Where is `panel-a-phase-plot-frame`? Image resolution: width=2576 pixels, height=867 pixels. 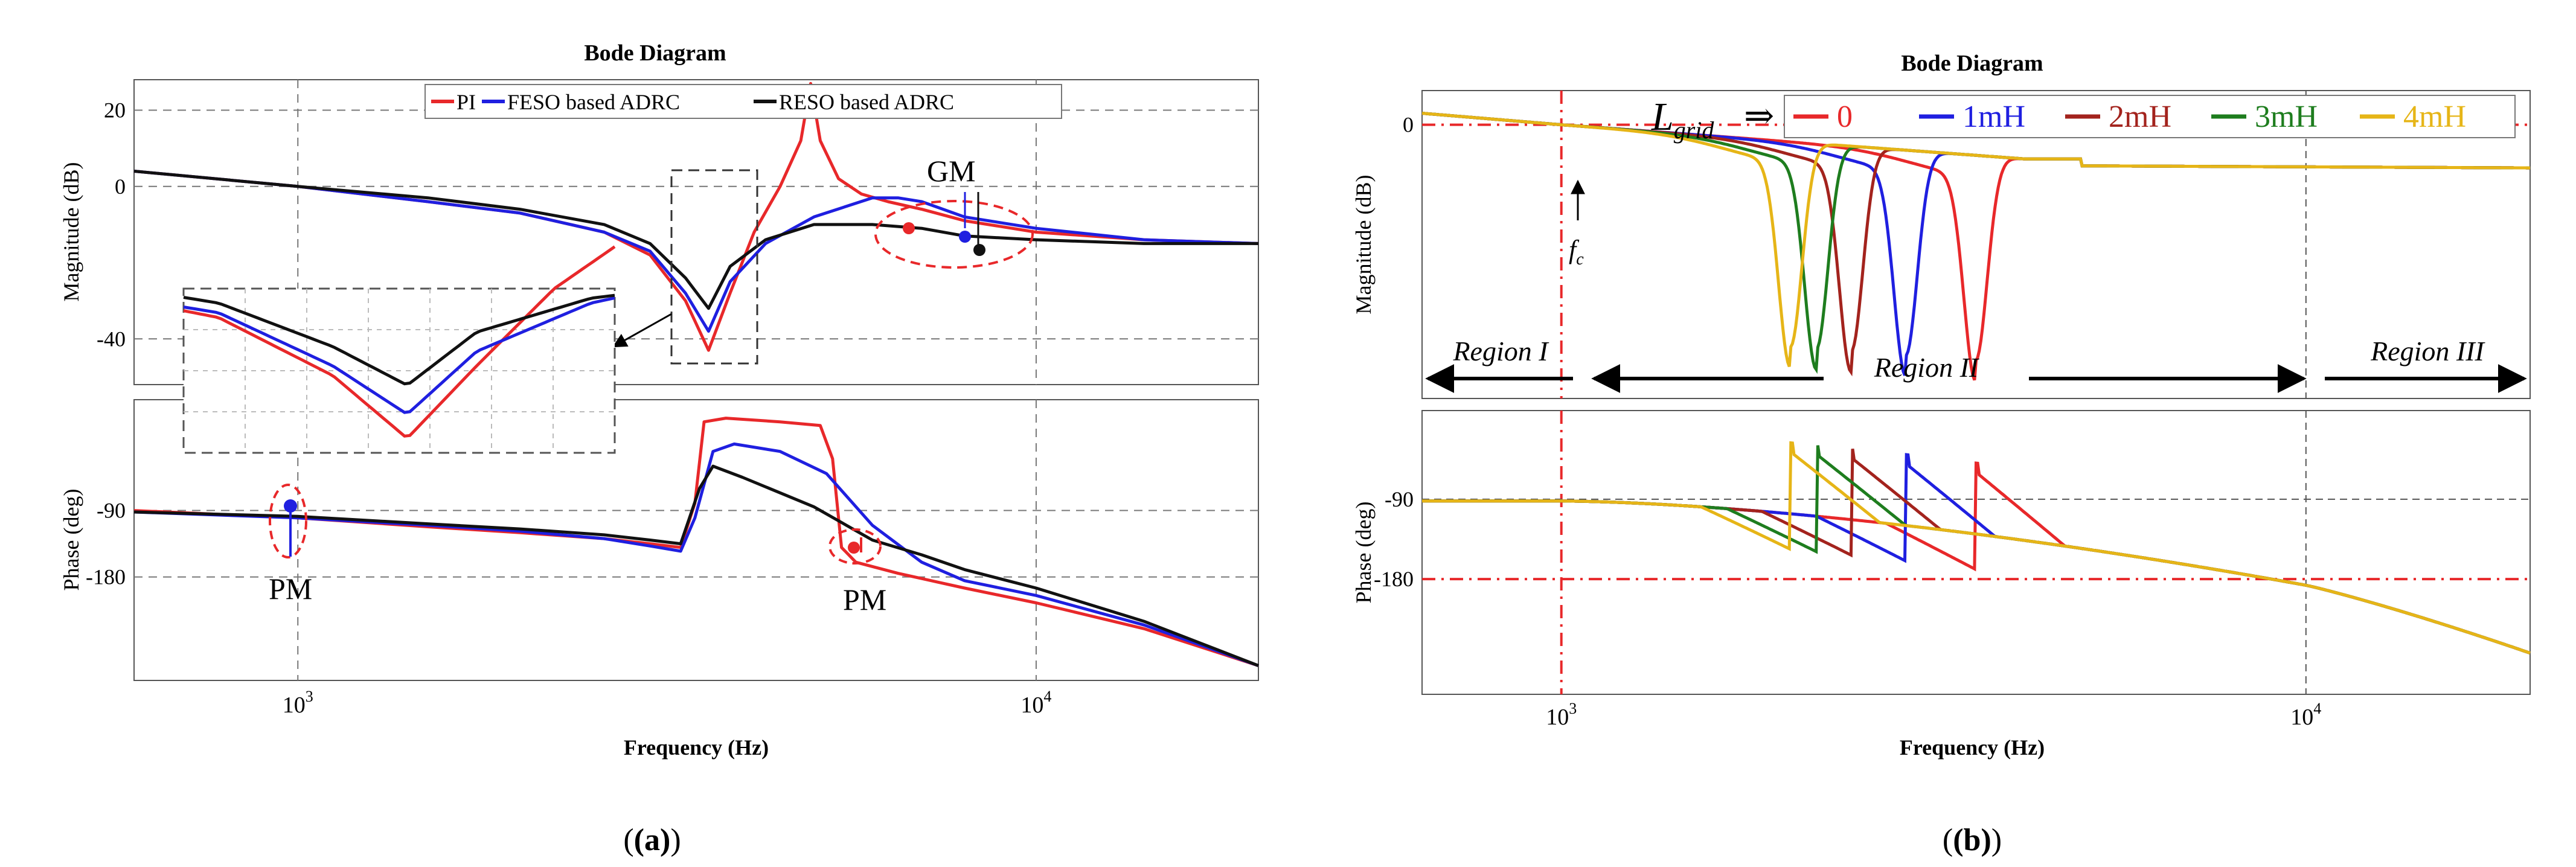 panel-a-phase-plot-frame is located at coordinates (696, 540).